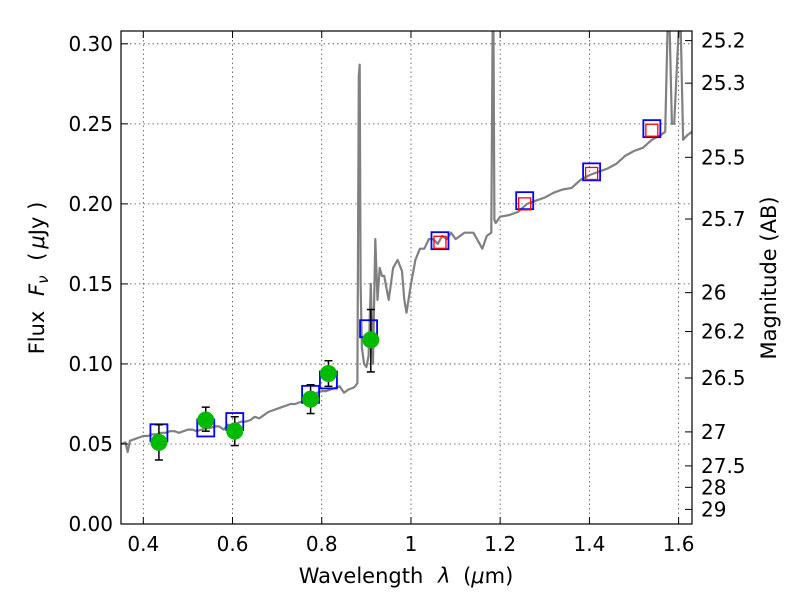  What do you see at coordinates (90, 284) in the screenshot?
I see `y-tick-label: 0.15` at bounding box center [90, 284].